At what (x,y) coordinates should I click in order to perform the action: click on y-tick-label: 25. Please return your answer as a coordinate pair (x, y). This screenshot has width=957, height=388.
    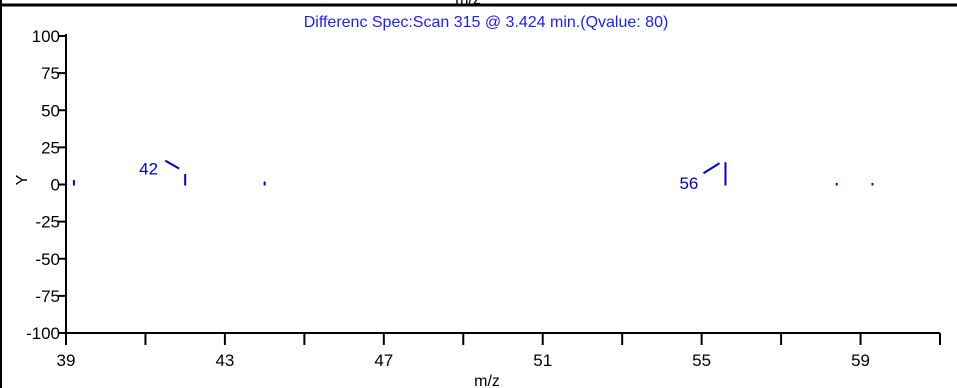
    Looking at the image, I should click on (50, 147).